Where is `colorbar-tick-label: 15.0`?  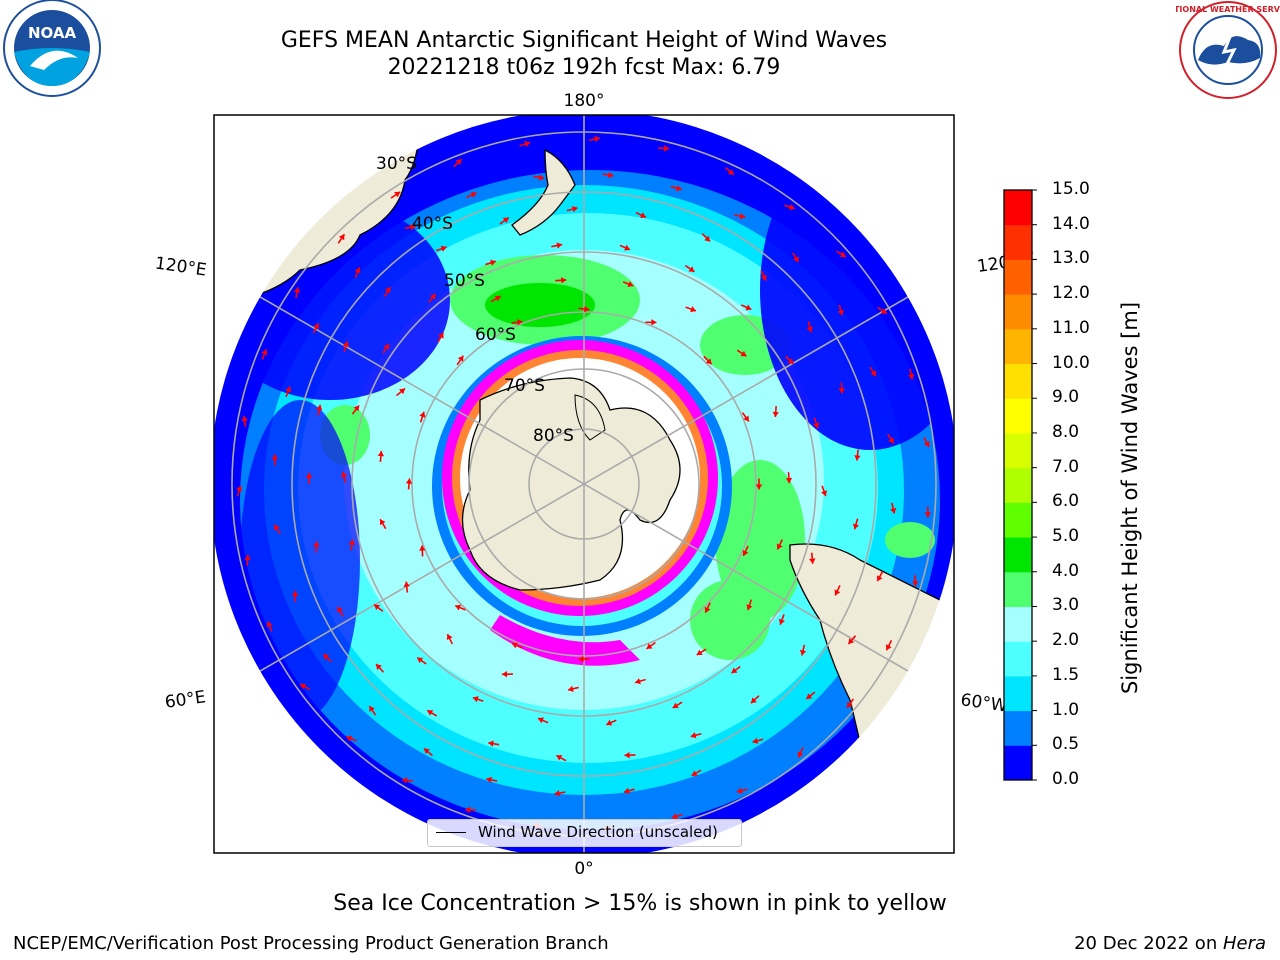
colorbar-tick-label: 15.0 is located at coordinates (1071, 189).